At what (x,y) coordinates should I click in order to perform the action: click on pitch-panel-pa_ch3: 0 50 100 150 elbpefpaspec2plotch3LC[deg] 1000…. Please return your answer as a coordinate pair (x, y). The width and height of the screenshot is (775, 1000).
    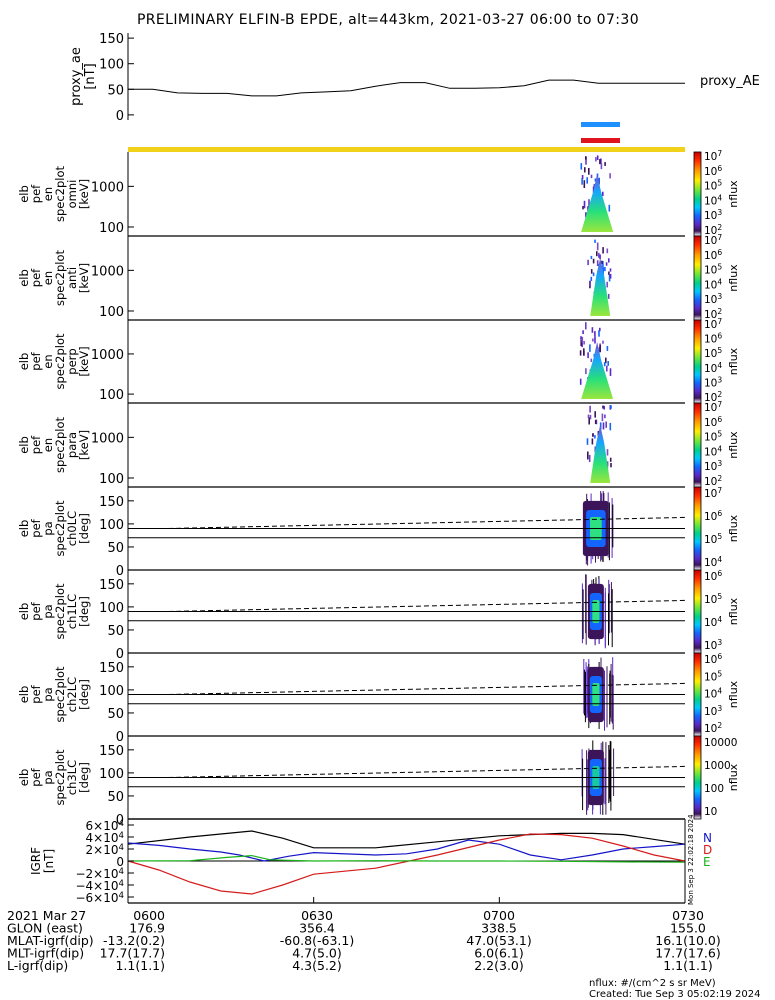
    Looking at the image, I should click on (378, 781).